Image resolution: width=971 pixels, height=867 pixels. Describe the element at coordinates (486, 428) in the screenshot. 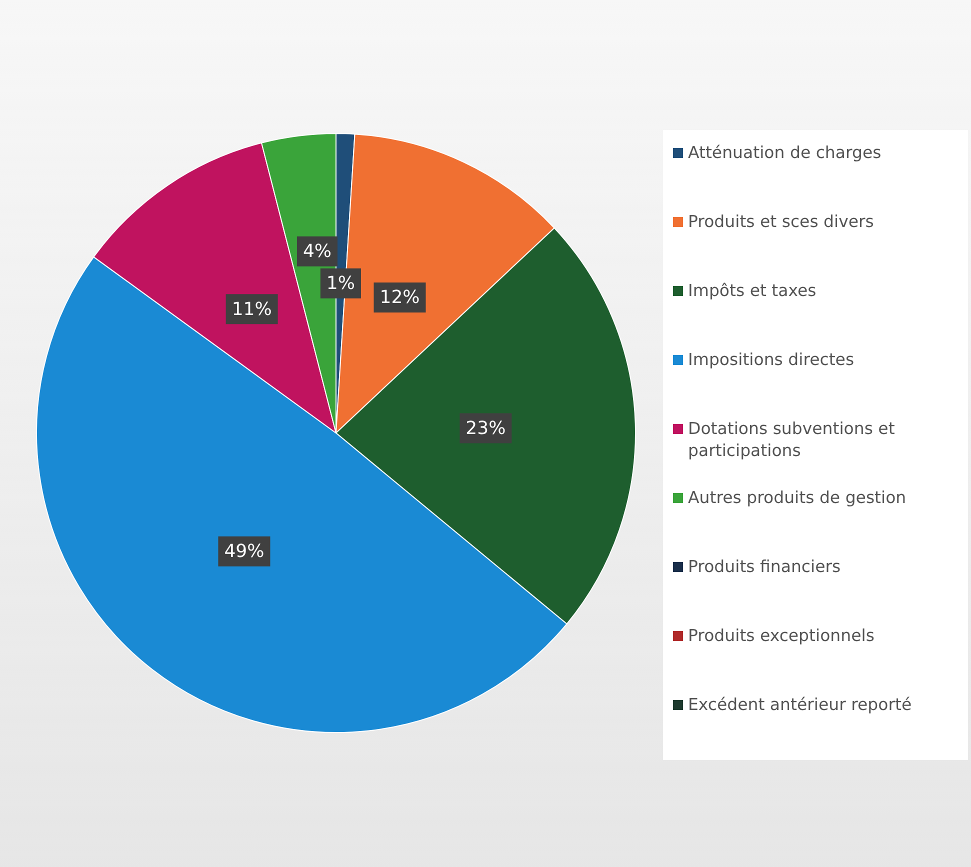

I see `data-label: 23%` at that location.